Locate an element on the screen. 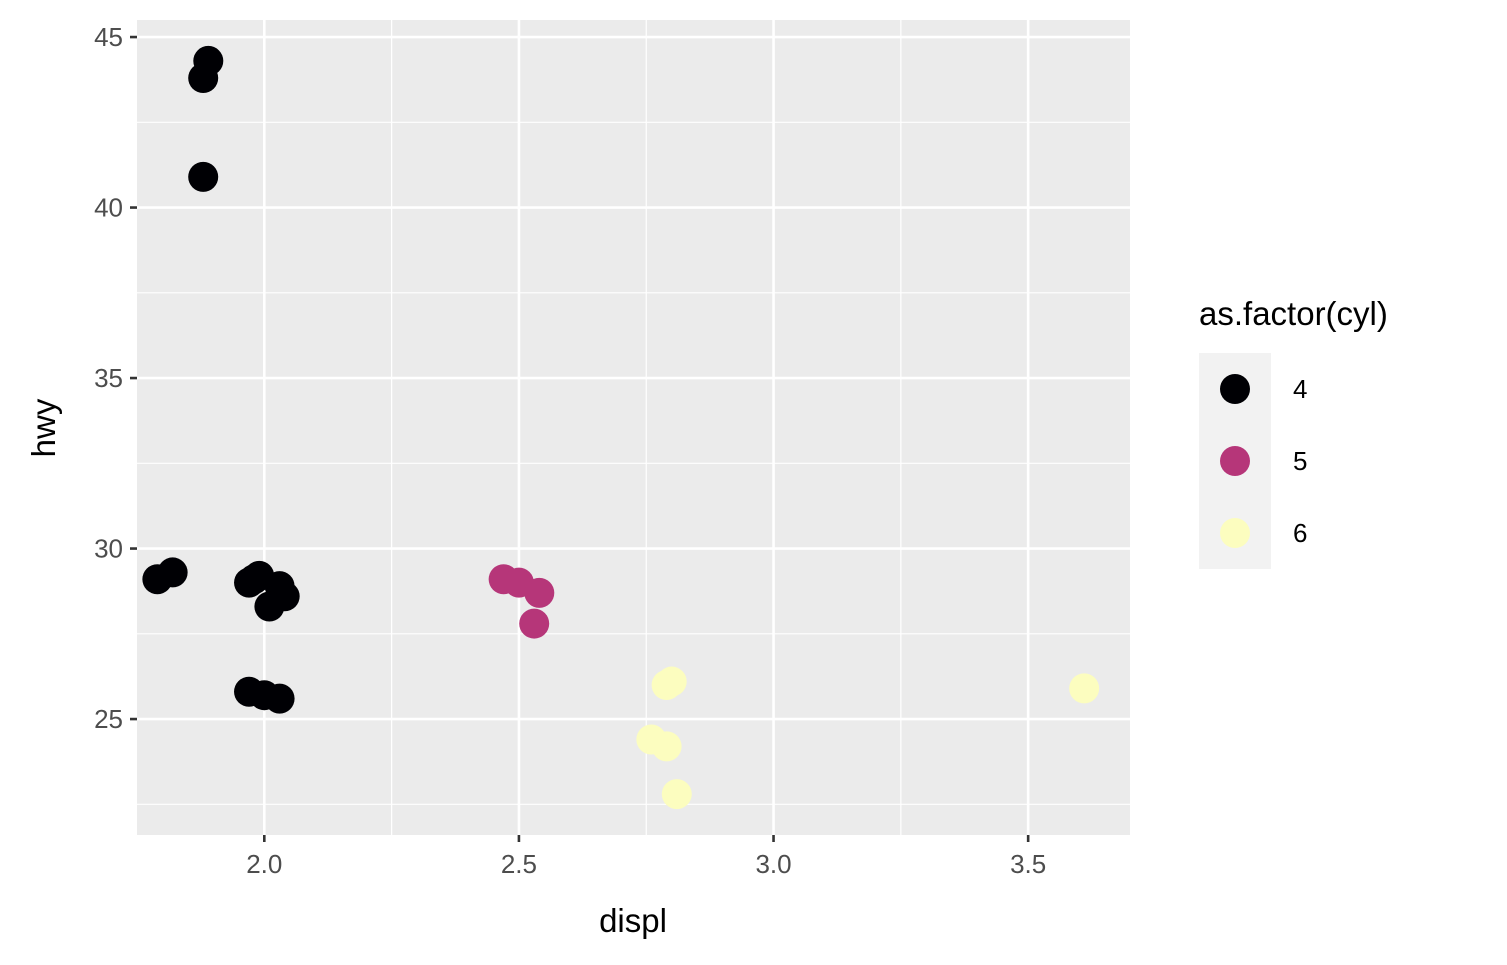 The width and height of the screenshot is (1507, 965). legend: as.factor(cyl) 4 5 6 is located at coordinates (1293, 432).